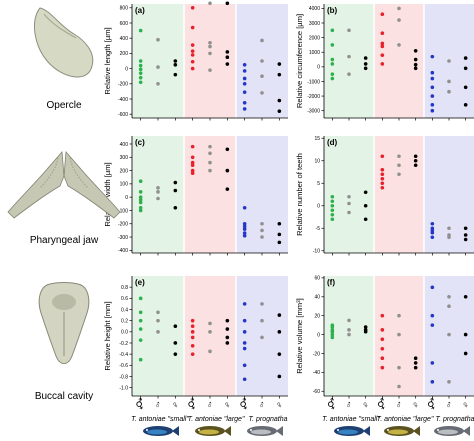  Describe the element at coordinates (176, 405) in the screenshot. I see `column-sex-symbol: ♀` at that location.